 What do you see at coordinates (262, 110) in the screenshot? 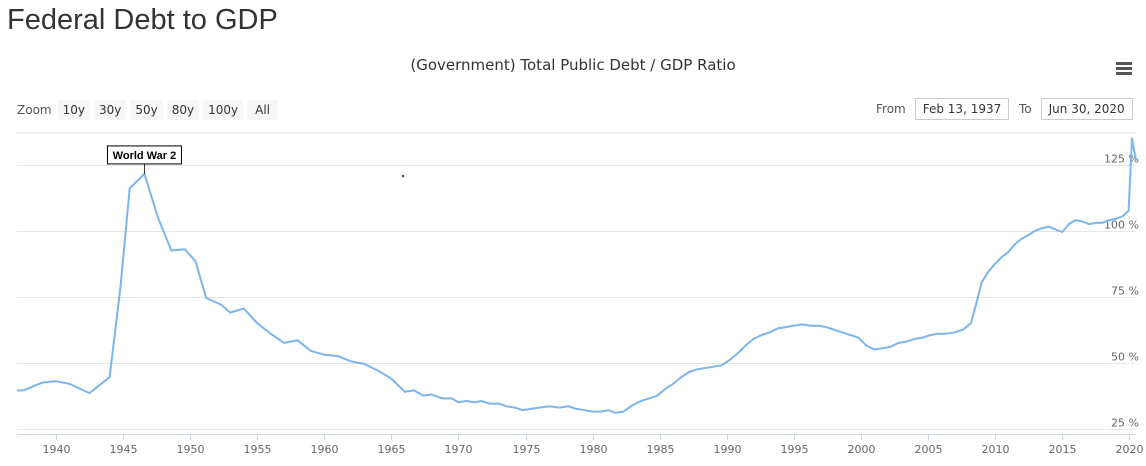
I see `zoom-button-all: All` at bounding box center [262, 110].